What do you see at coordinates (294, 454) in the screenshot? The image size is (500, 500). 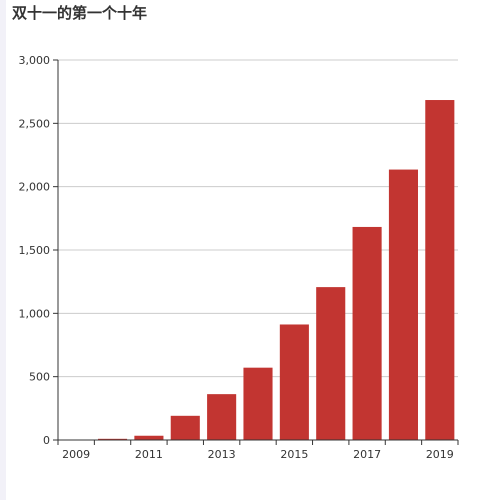 I see `x-tick-label: 2015` at bounding box center [294, 454].